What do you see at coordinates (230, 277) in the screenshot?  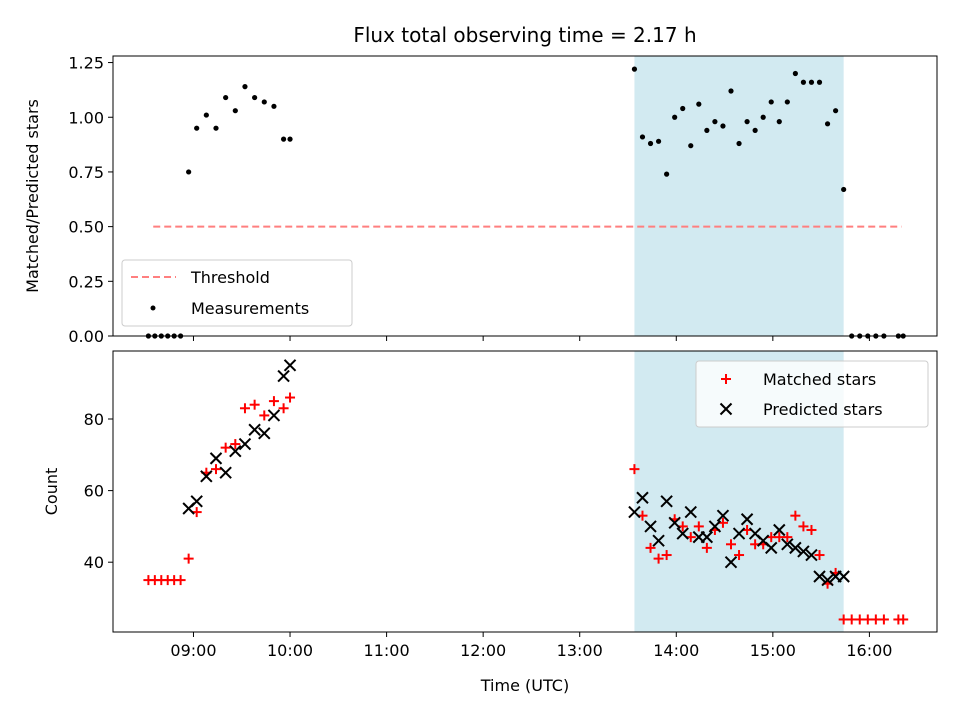 I see `legend-threshold-label: Threshold` at bounding box center [230, 277].